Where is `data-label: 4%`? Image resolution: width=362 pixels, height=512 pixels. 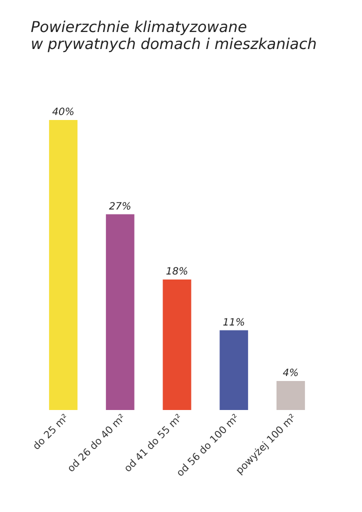 data-label: 4% is located at coordinates (290, 373).